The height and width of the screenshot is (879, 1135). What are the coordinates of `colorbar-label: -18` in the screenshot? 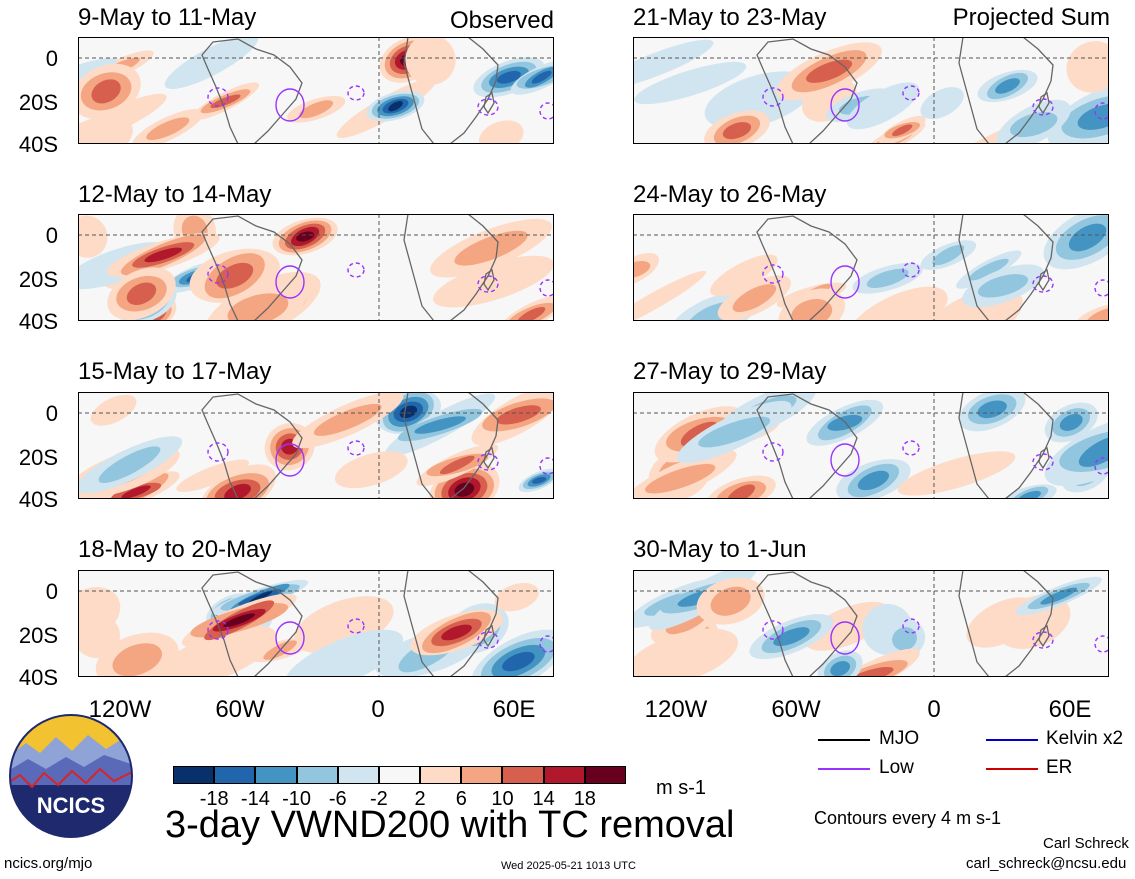 It's located at (214, 799).